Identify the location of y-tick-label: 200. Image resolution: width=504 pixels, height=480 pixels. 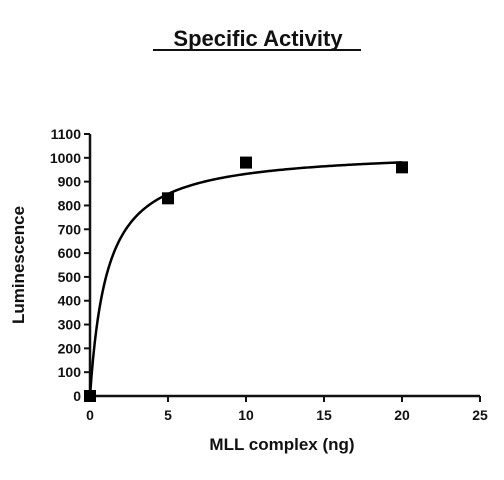
(70, 348).